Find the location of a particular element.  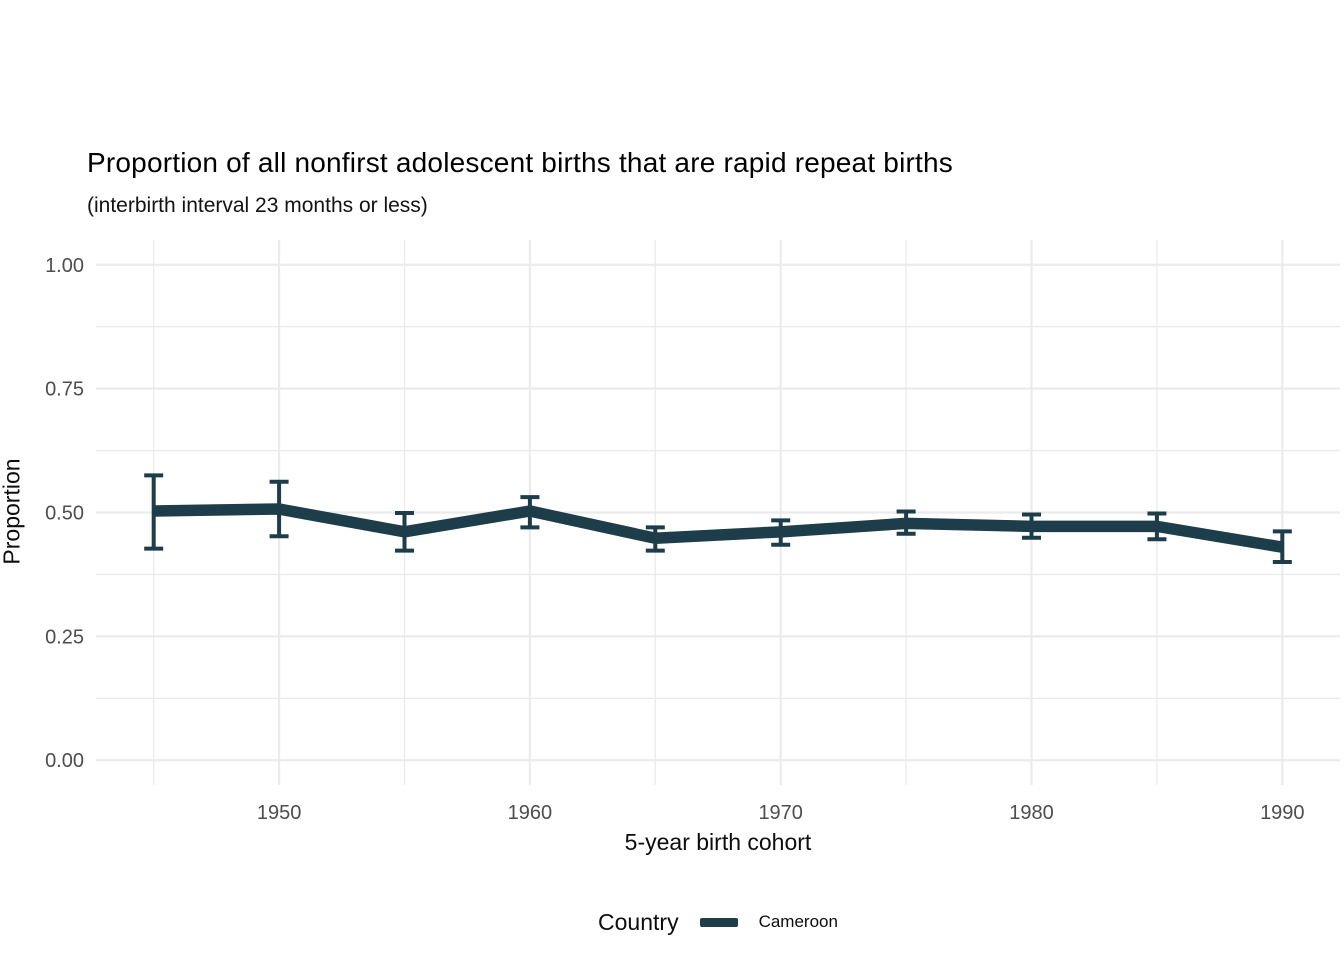

x-tick-labels: 1950 1960 1970 1980 1990 is located at coordinates (781, 813).